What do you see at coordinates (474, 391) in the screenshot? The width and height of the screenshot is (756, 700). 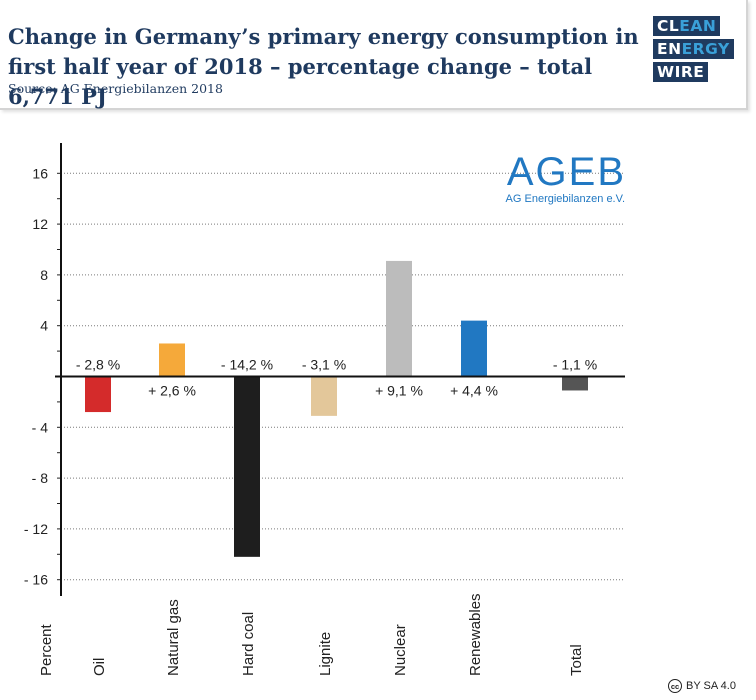 I see `data-label: + 4,4 %` at bounding box center [474, 391].